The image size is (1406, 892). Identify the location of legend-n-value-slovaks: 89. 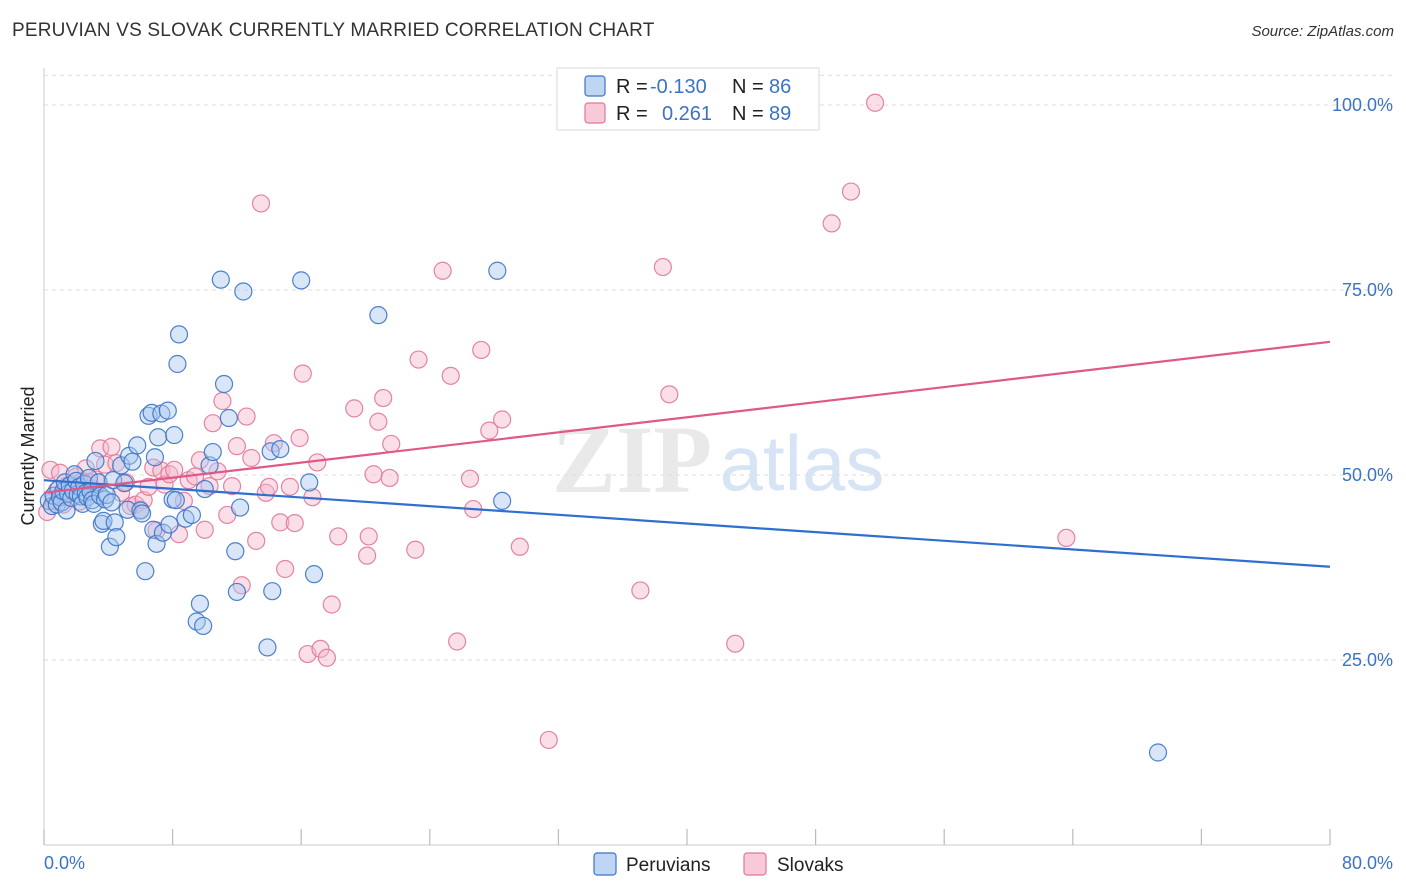
(780, 114).